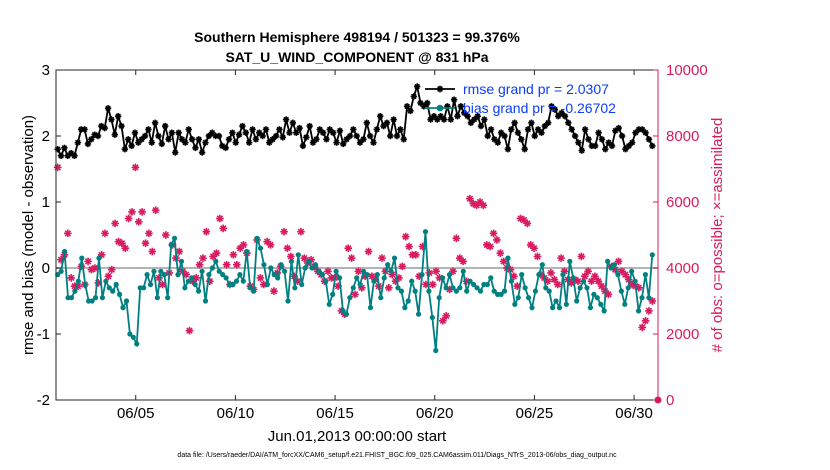  Describe the element at coordinates (357, 436) in the screenshot. I see `x-axis-label: Jun.01,2013 00:00:00 start` at that location.